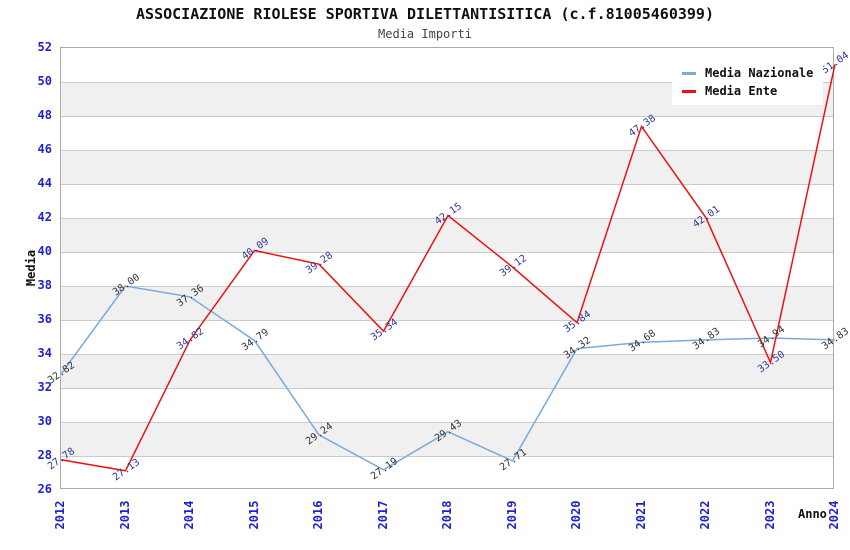 The image size is (850, 550). I want to click on y-tick-label: 30, so click(44, 421).